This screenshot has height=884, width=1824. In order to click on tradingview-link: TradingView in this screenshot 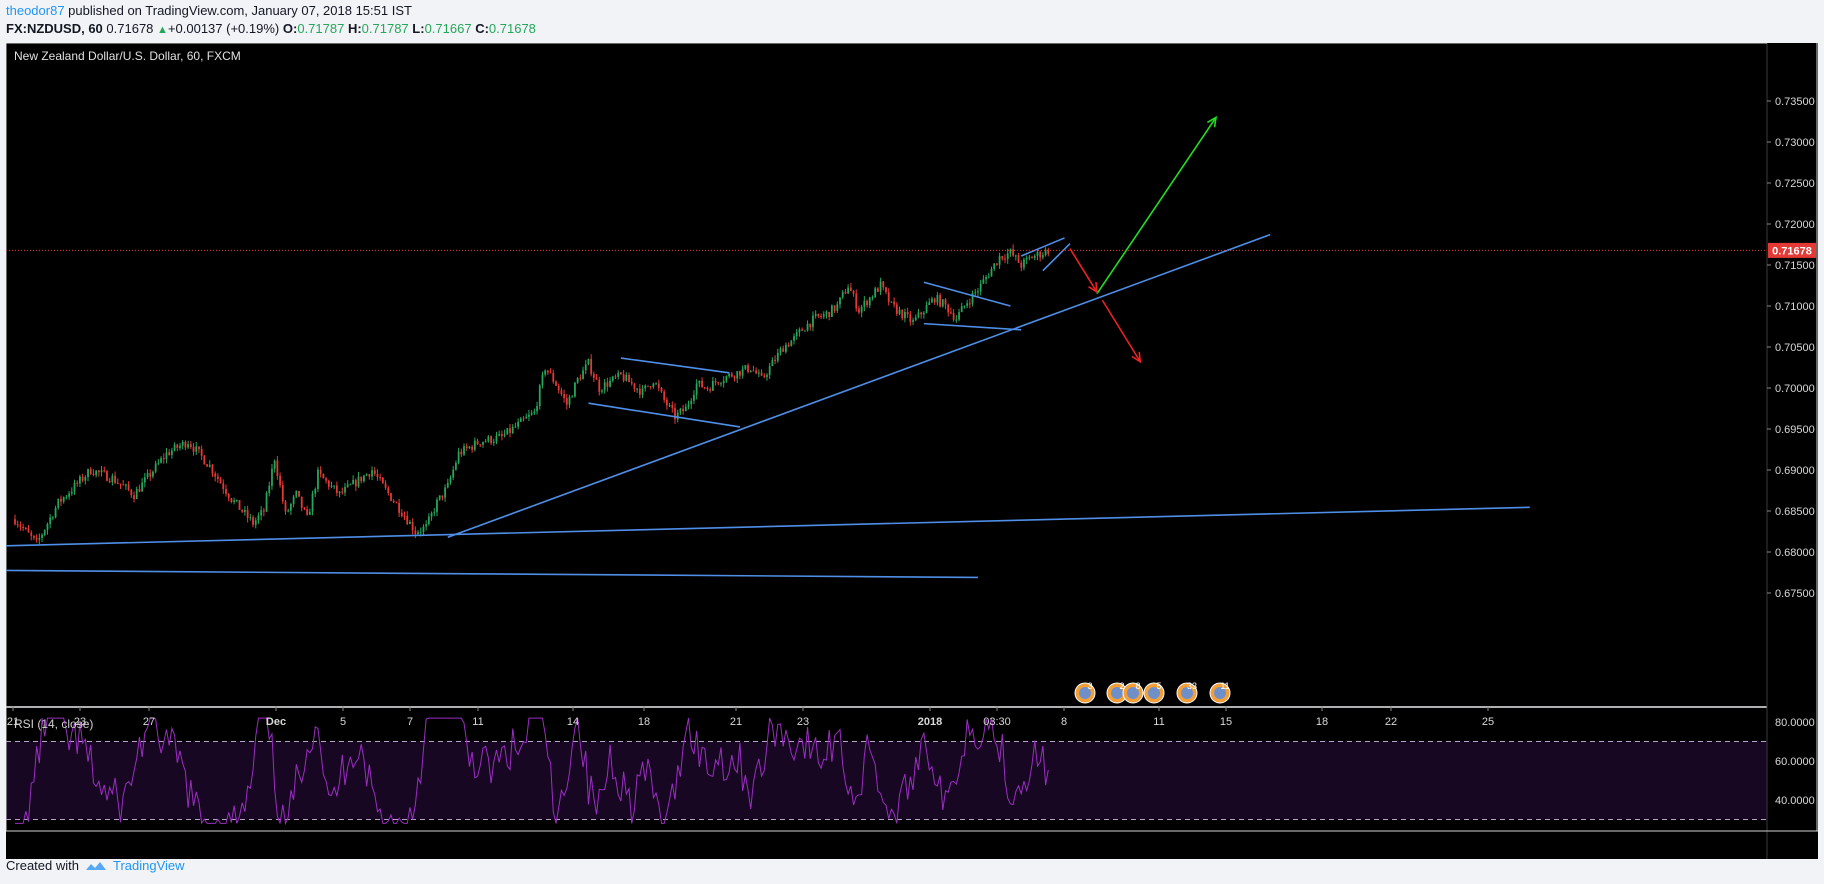, I will do `click(148, 865)`.